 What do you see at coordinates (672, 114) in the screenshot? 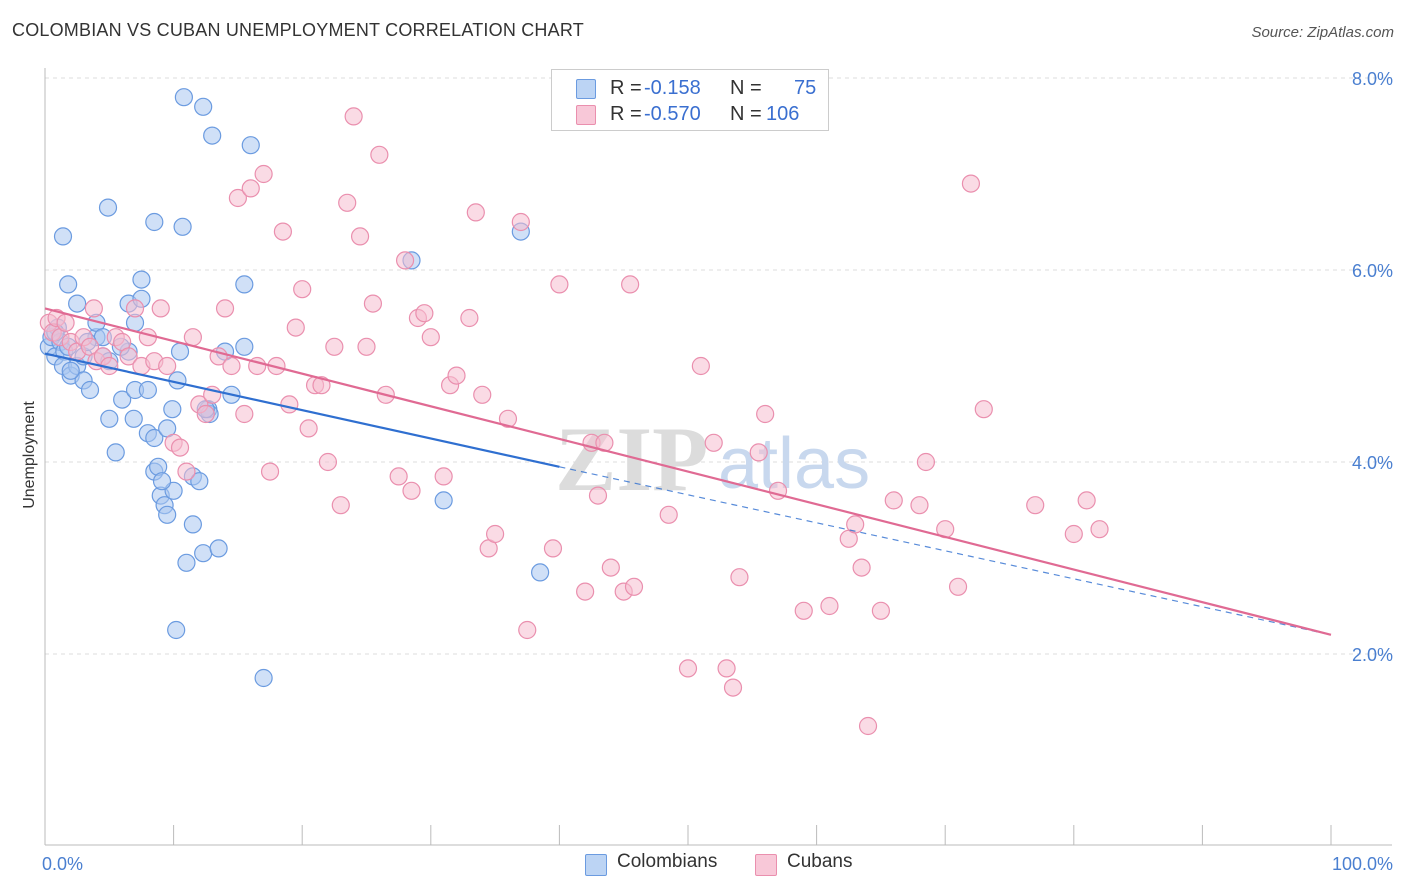
I see `r-value: -0.570` at bounding box center [672, 114].